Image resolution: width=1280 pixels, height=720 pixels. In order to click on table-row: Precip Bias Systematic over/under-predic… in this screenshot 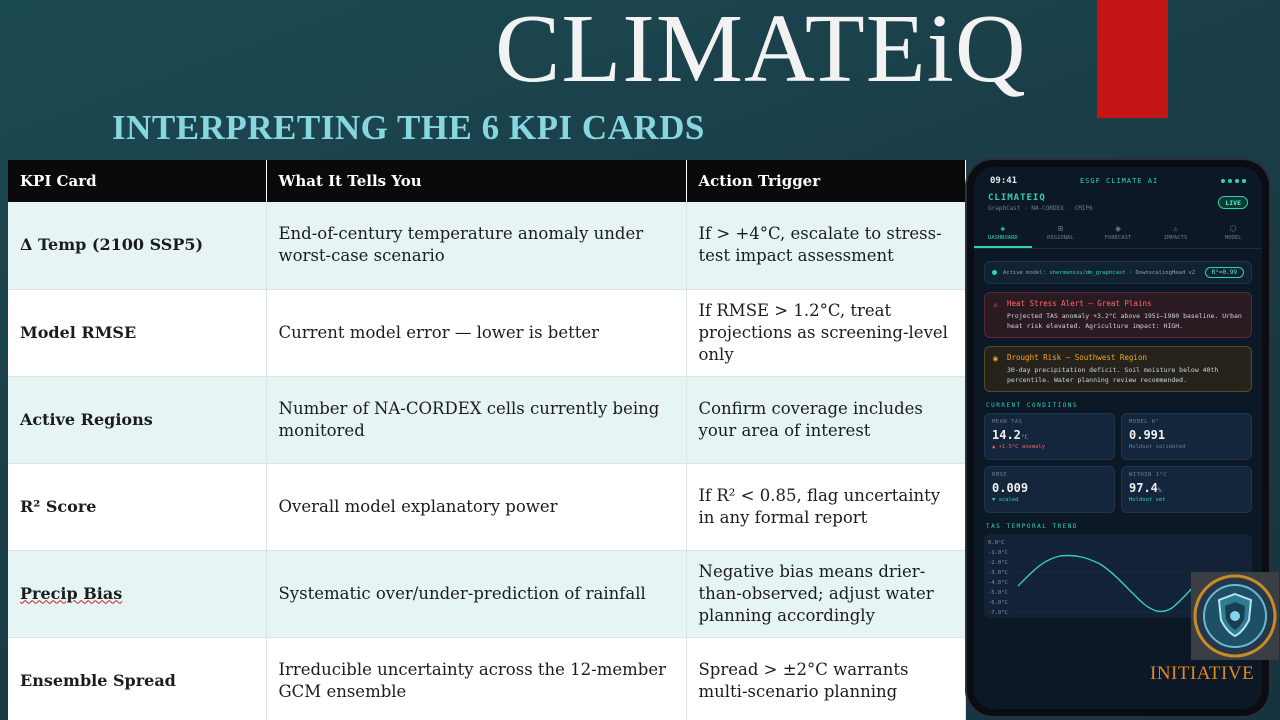, I will do `click(487, 594)`.